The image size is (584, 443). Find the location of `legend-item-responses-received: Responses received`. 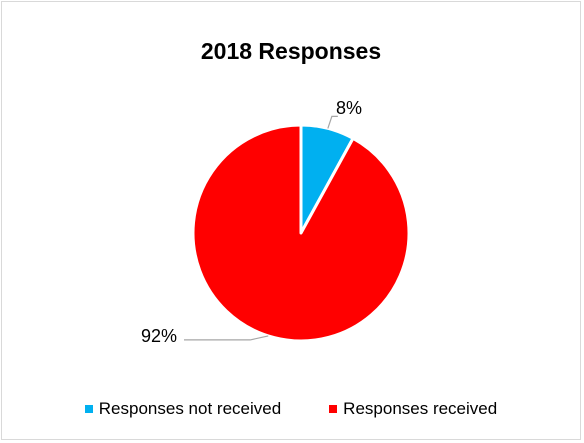

legend-item-responses-received: Responses received is located at coordinates (413, 409).